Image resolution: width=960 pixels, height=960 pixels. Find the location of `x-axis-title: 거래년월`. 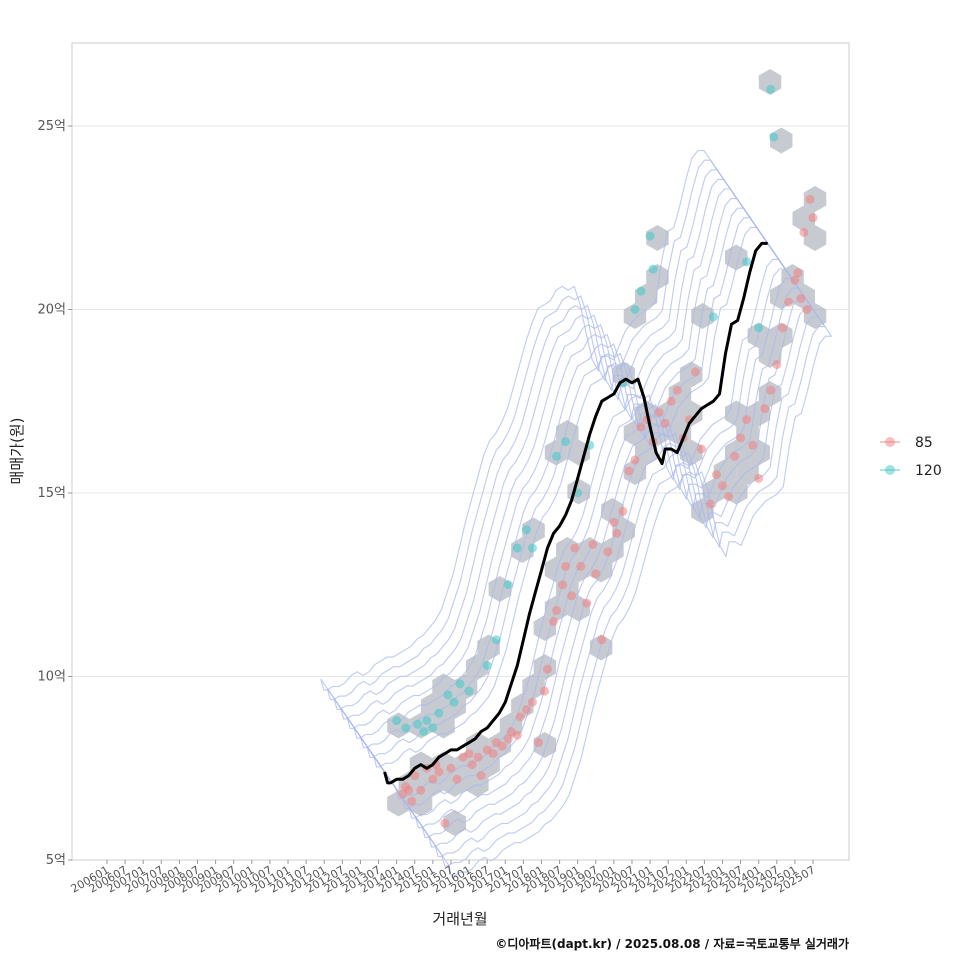

x-axis-title: 거래년월 is located at coordinates (459, 919).